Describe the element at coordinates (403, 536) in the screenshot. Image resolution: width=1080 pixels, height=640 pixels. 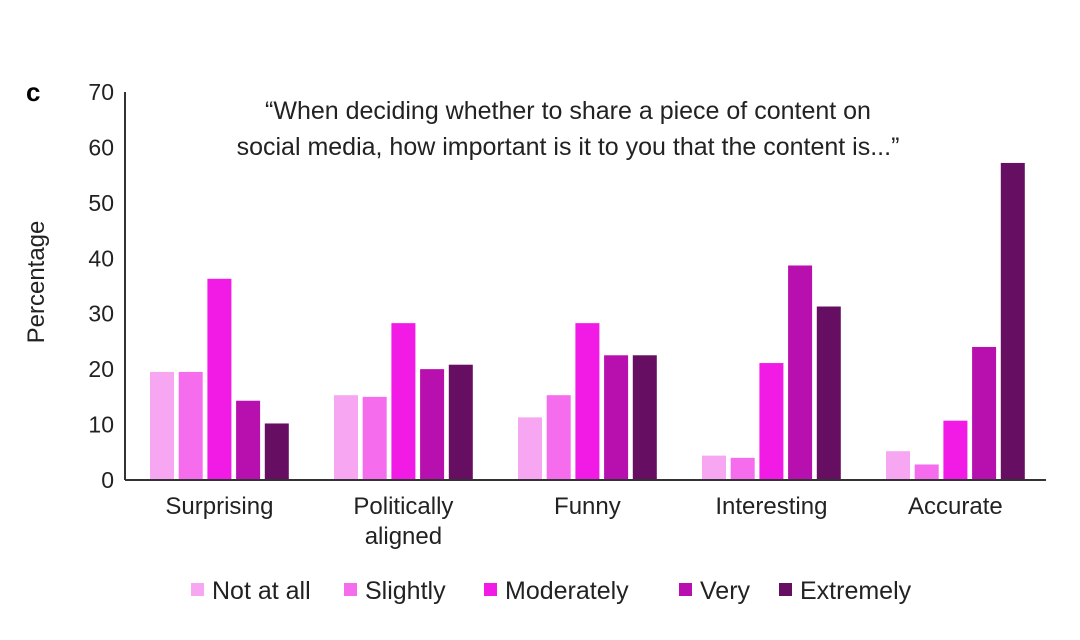
I see `x-tick-label: aligned` at that location.